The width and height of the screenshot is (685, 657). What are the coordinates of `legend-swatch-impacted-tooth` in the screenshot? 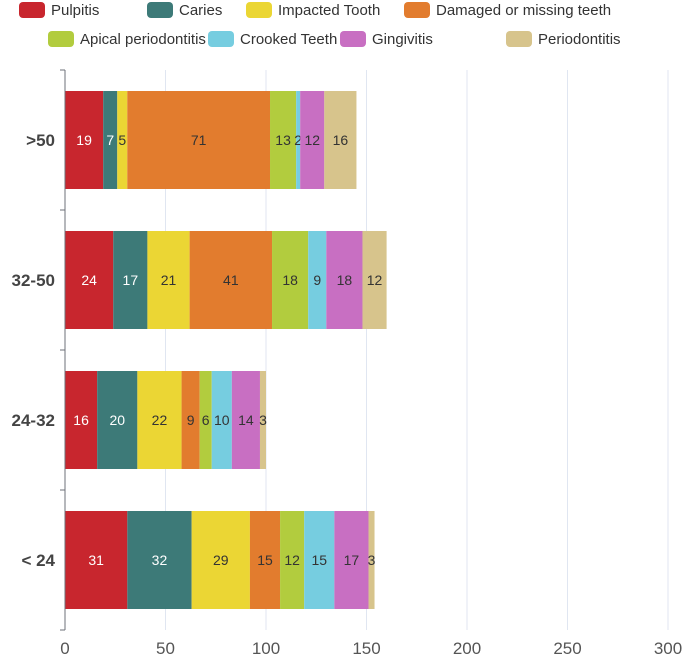 It's located at (259, 10).